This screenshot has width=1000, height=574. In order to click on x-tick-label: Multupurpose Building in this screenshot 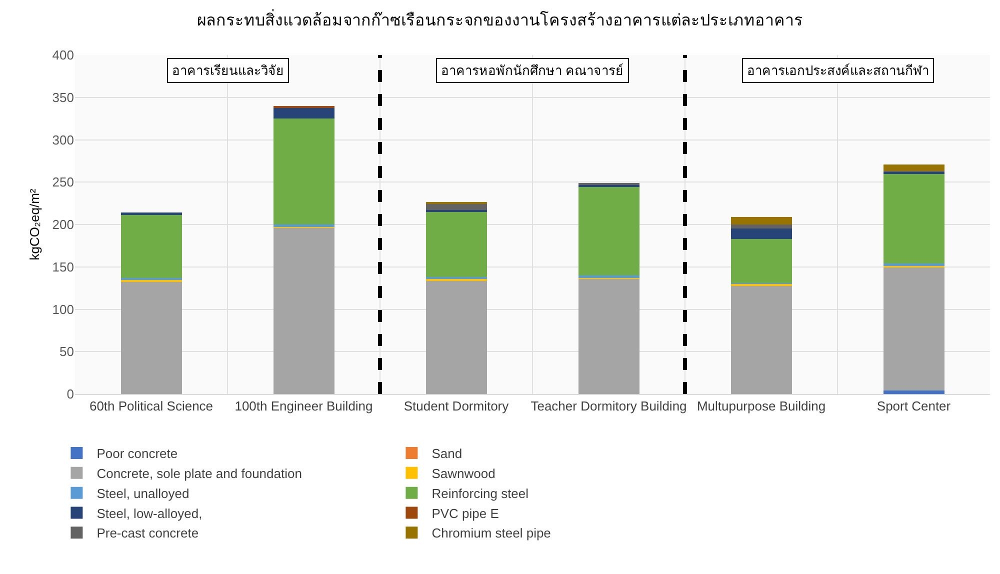, I will do `click(761, 406)`.